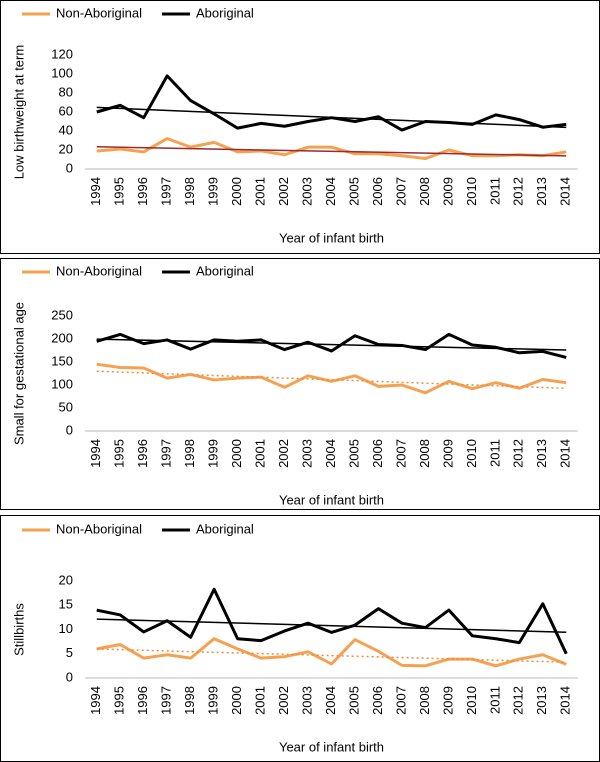 Image resolution: width=600 pixels, height=762 pixels. Describe the element at coordinates (66, 91) in the screenshot. I see `y-tick-label: 80` at that location.